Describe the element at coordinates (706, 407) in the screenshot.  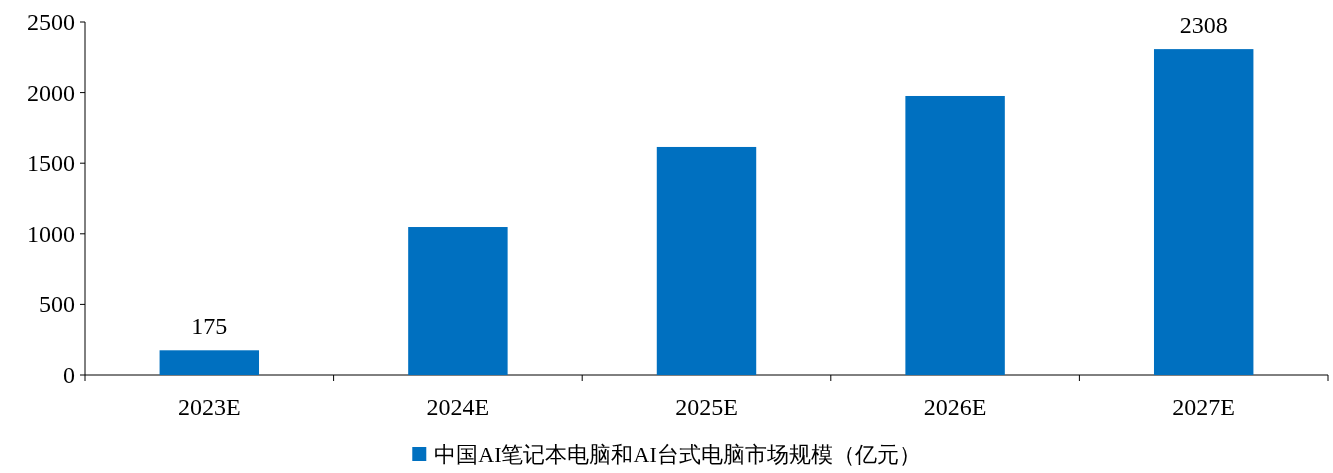
I see `x-tick-label: 2025E` at that location.